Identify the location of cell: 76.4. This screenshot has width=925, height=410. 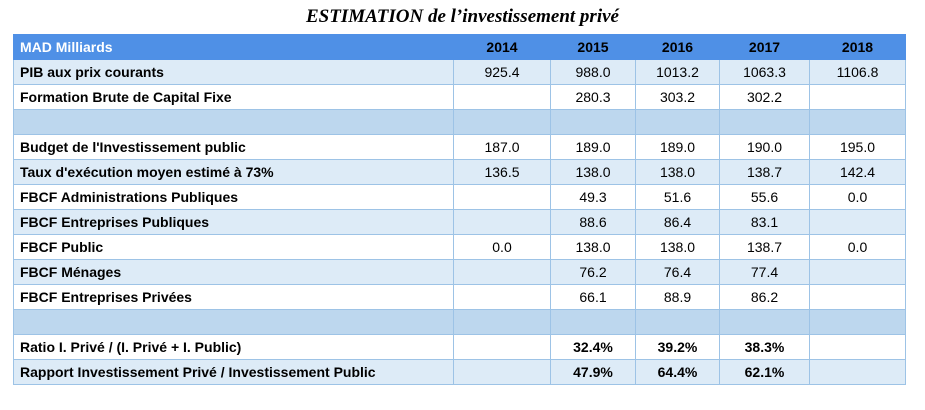
(677, 272).